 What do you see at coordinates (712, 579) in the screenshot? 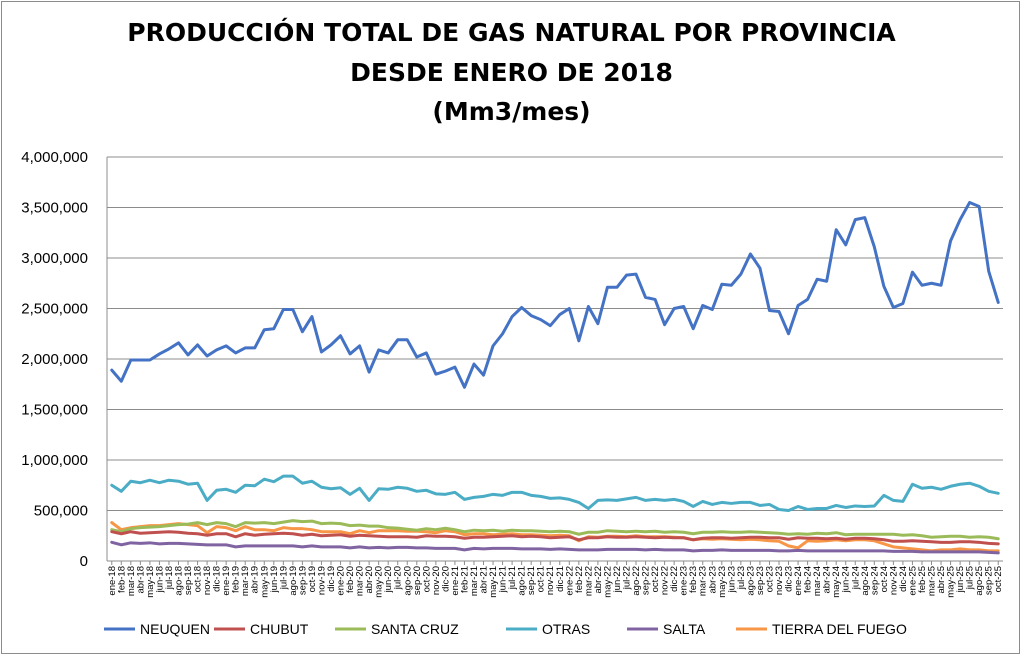
I see `x-tick-label: abr-23` at bounding box center [712, 579].